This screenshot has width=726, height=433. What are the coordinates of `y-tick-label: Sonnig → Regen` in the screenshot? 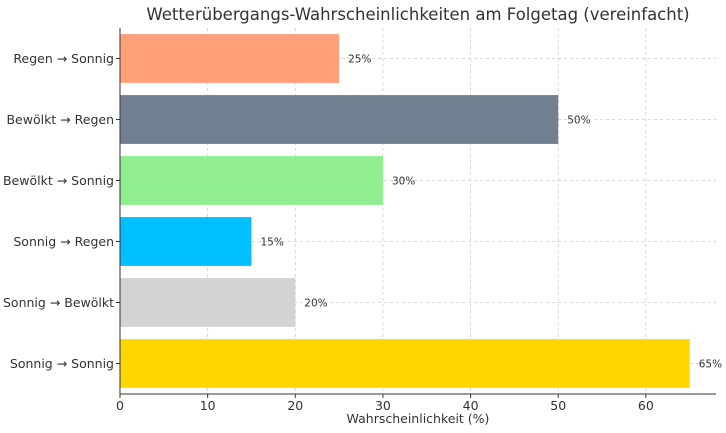 It's located at (63, 241).